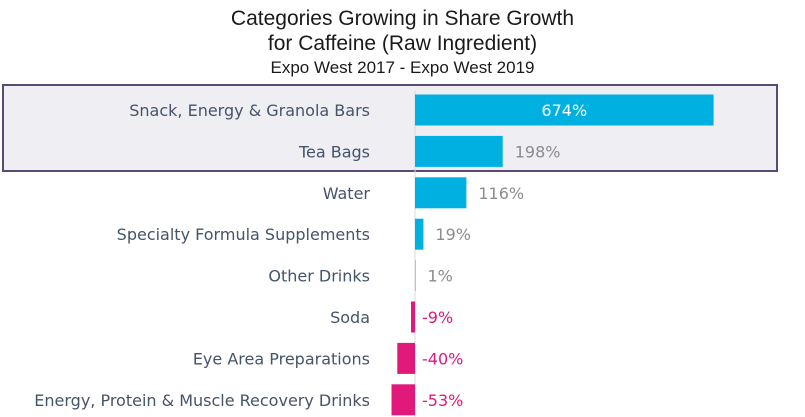 The image size is (805, 417). I want to click on category-label-other-drinks: Other Drinks, so click(319, 276).